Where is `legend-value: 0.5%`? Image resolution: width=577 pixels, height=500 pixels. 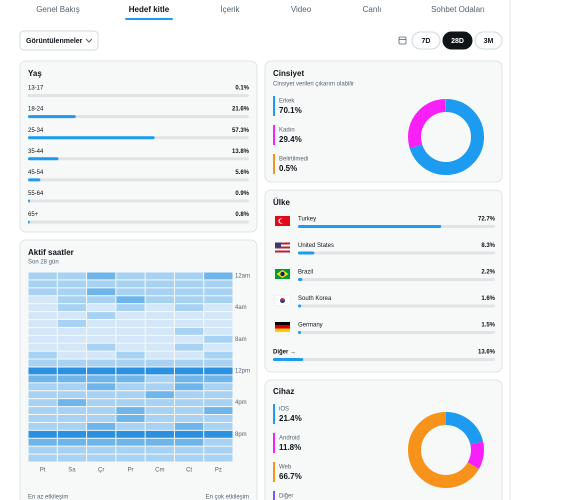 legend-value: 0.5% is located at coordinates (288, 168).